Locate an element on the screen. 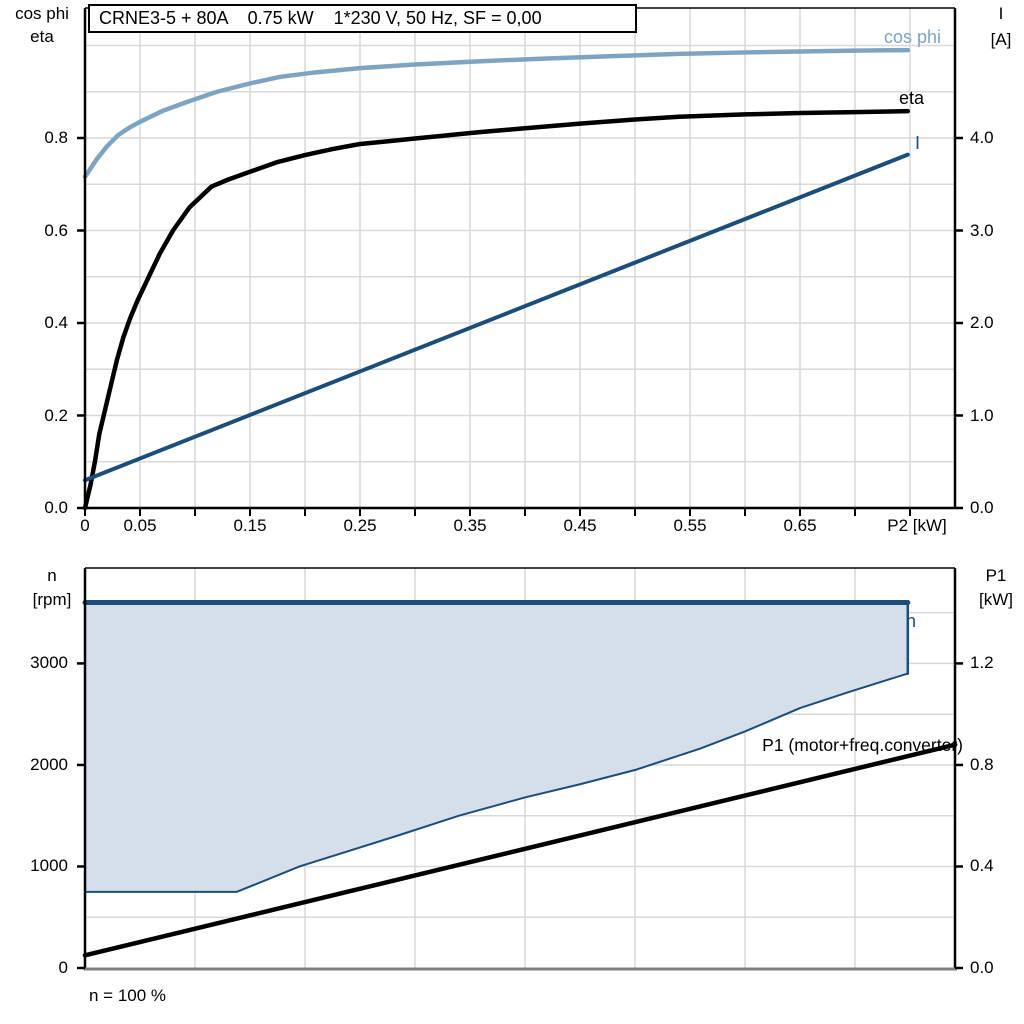  p1-curve-label: P1 (motor+freq.converter) is located at coordinates (862, 745).